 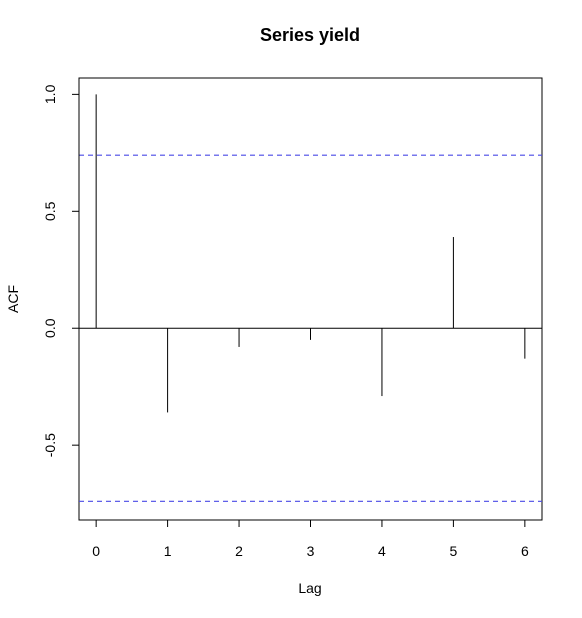 I want to click on y-tick-label-0.5: 0.5, so click(x=50, y=211).